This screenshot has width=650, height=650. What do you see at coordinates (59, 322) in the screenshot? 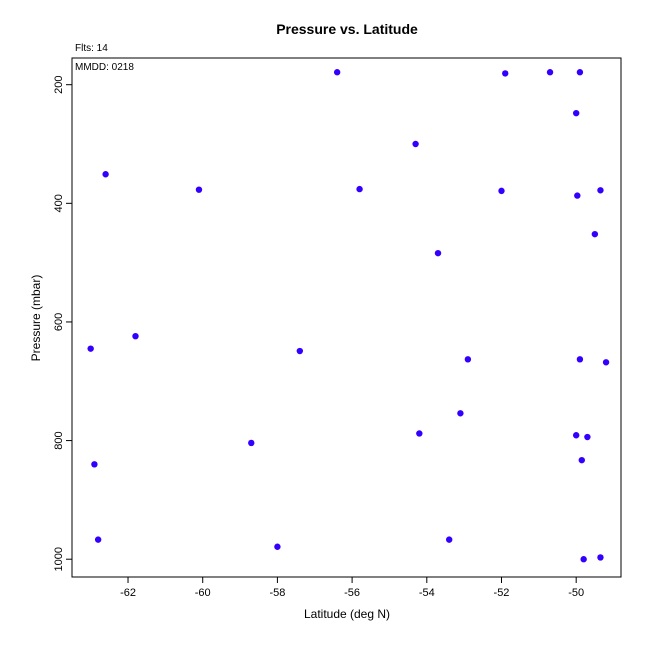
I see `y-tick-label: 600` at bounding box center [59, 322].